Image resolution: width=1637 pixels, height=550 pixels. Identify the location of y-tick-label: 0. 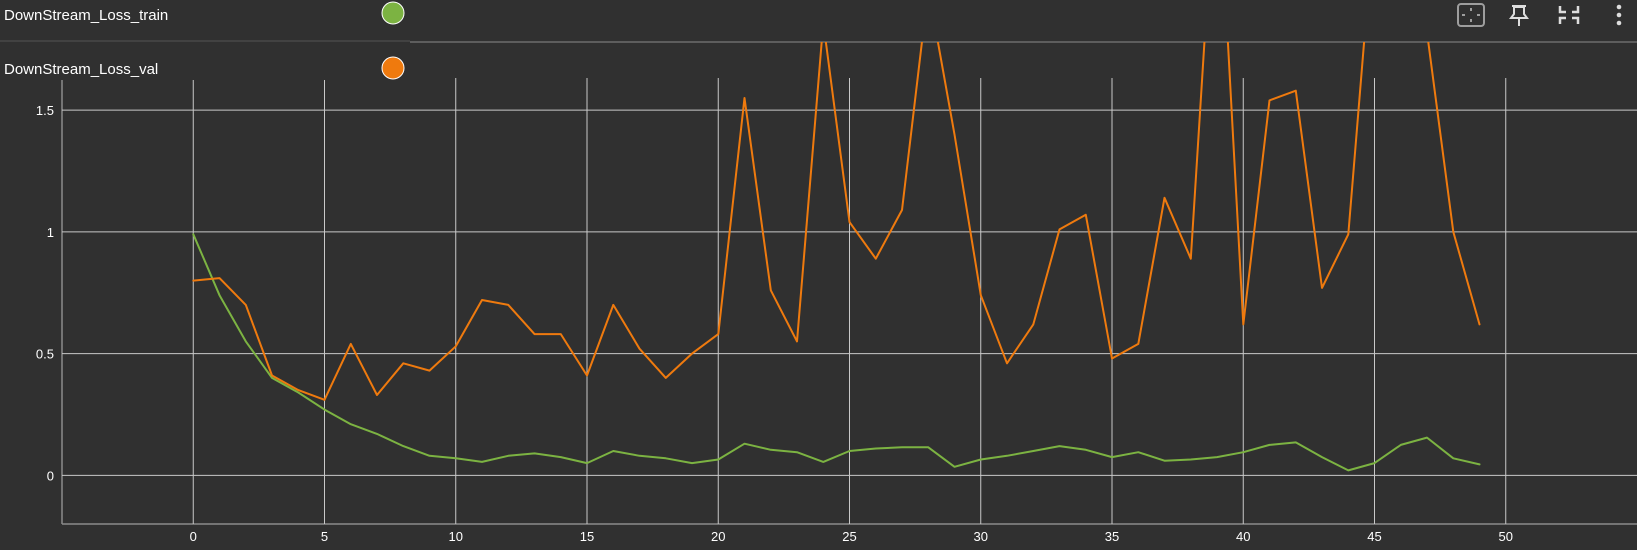
(50, 475).